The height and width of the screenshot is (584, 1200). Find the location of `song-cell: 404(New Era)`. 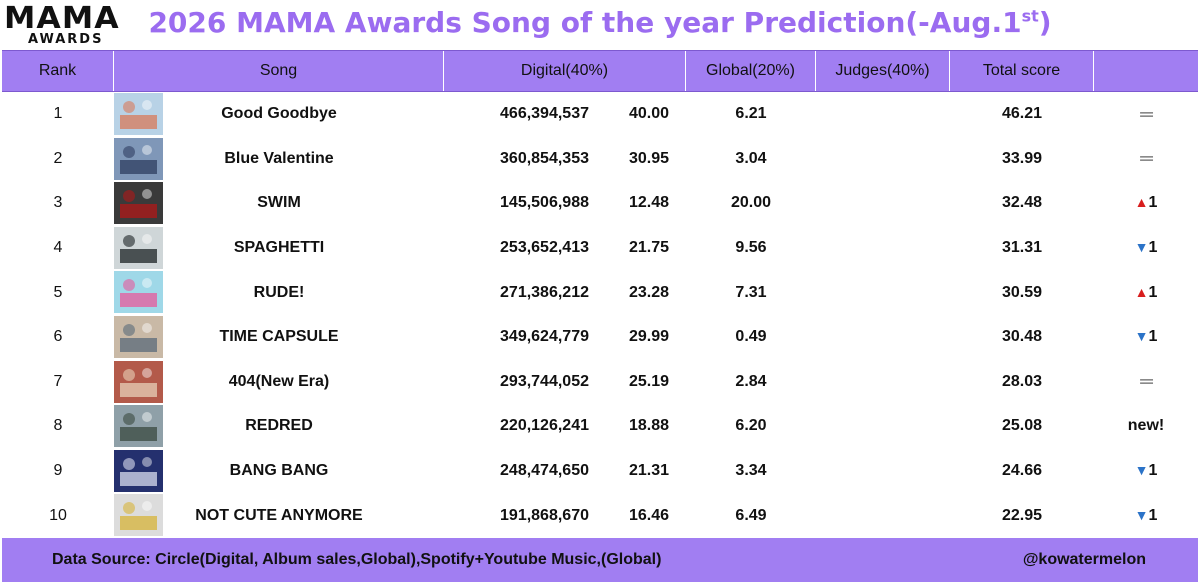

song-cell: 404(New Era) is located at coordinates (279, 382).